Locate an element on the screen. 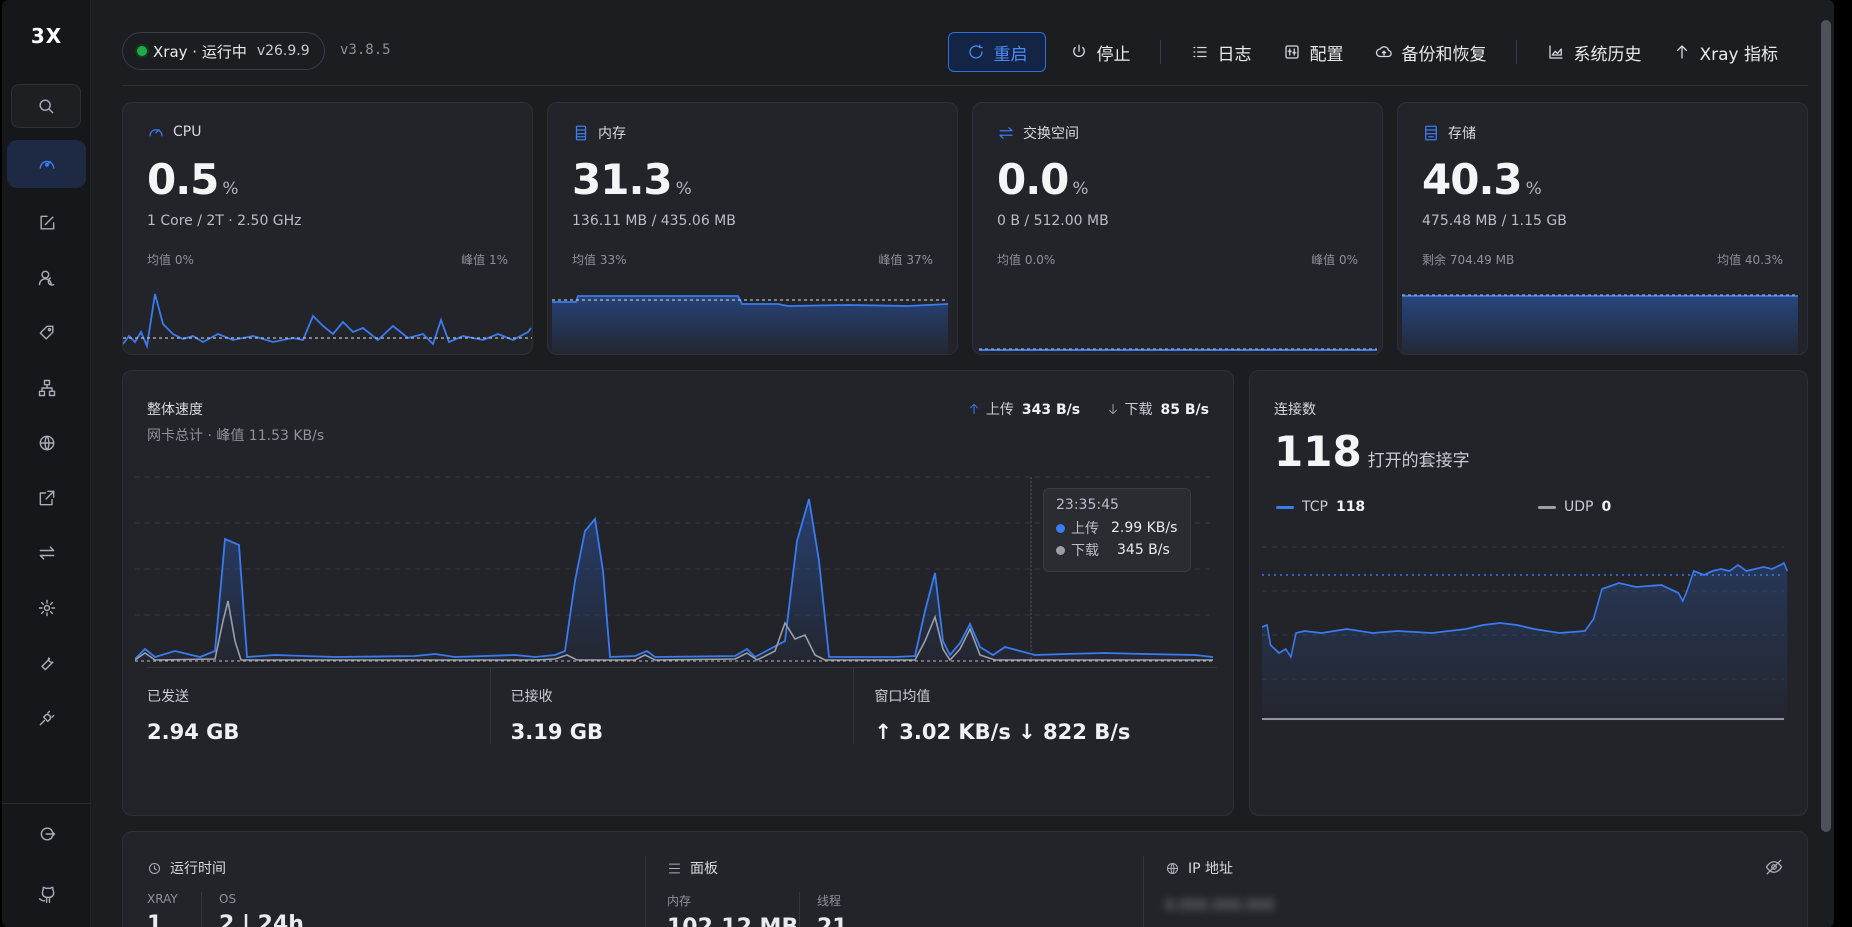 This screenshot has height=927, width=1852. connections-title: 连接数 is located at coordinates (1295, 410).